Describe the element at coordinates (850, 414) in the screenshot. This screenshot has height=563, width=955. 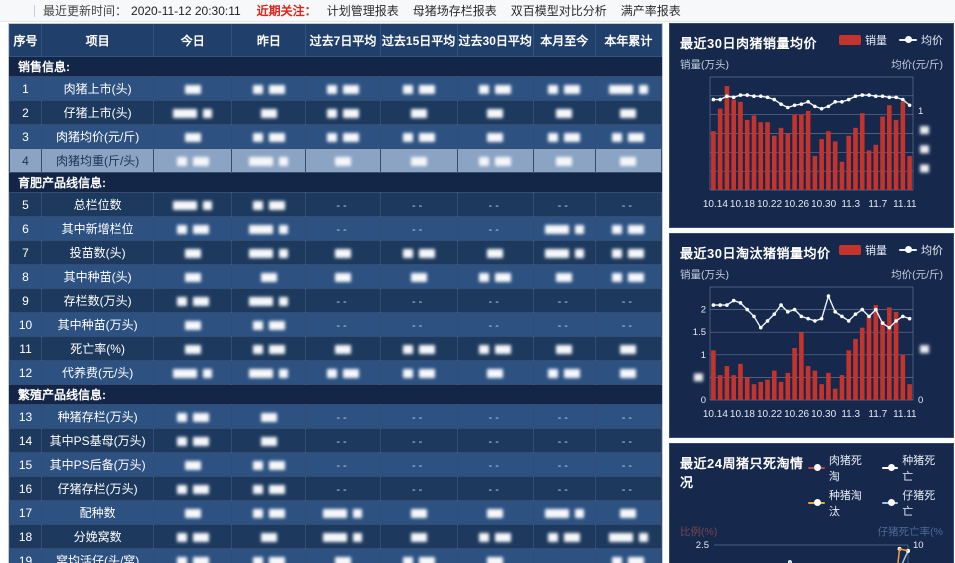
I see `svg-text: 11.3` at that location.